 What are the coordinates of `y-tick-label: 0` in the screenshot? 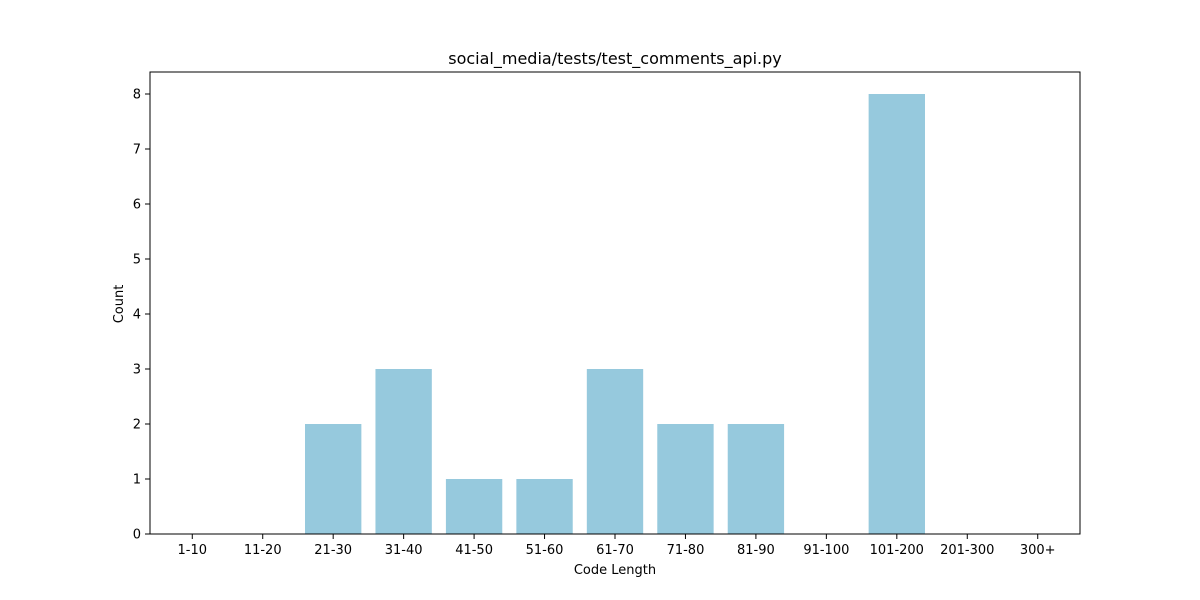 It's located at (137, 535).